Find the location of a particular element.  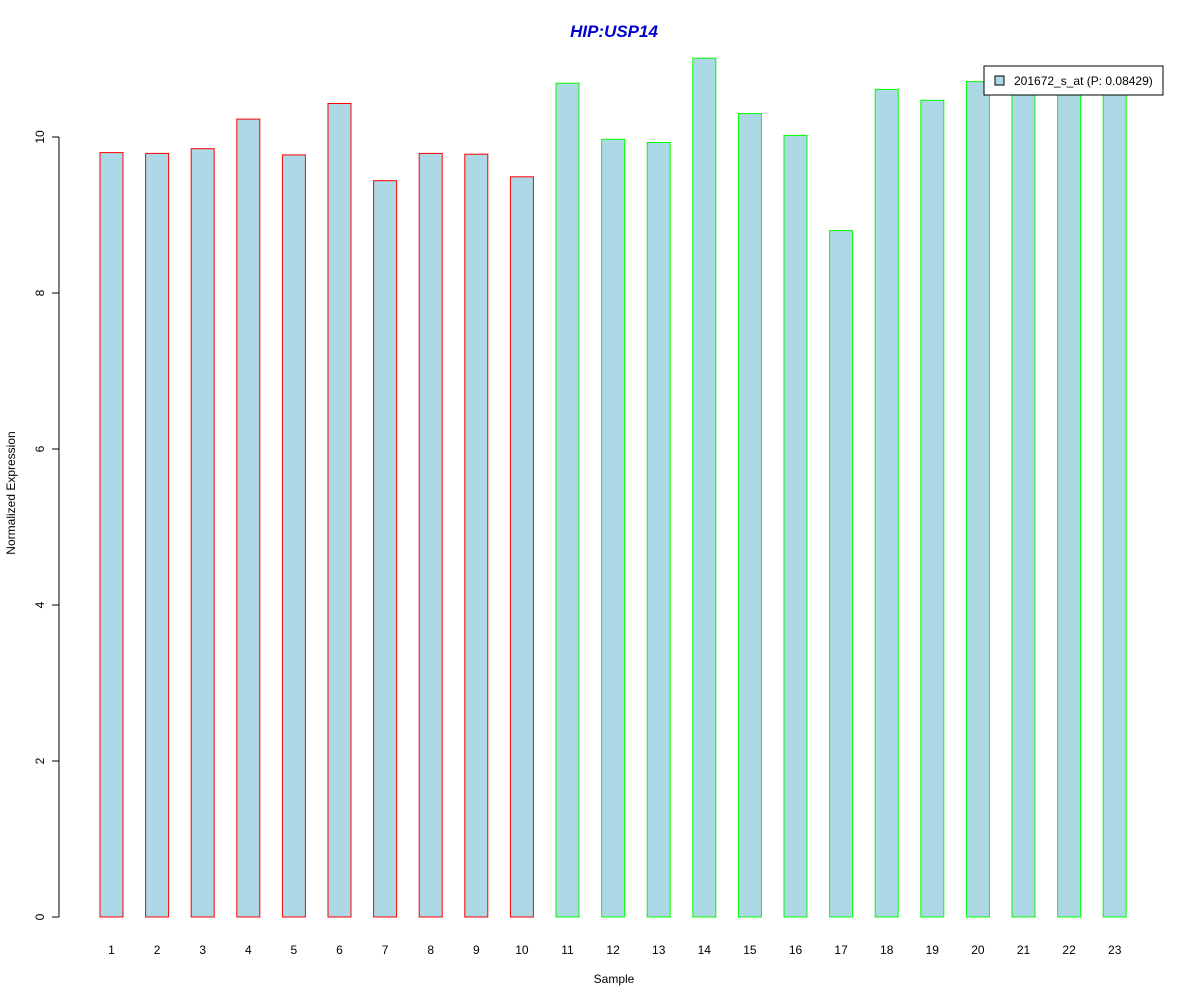

x-tick-label: 18 is located at coordinates (887, 950).